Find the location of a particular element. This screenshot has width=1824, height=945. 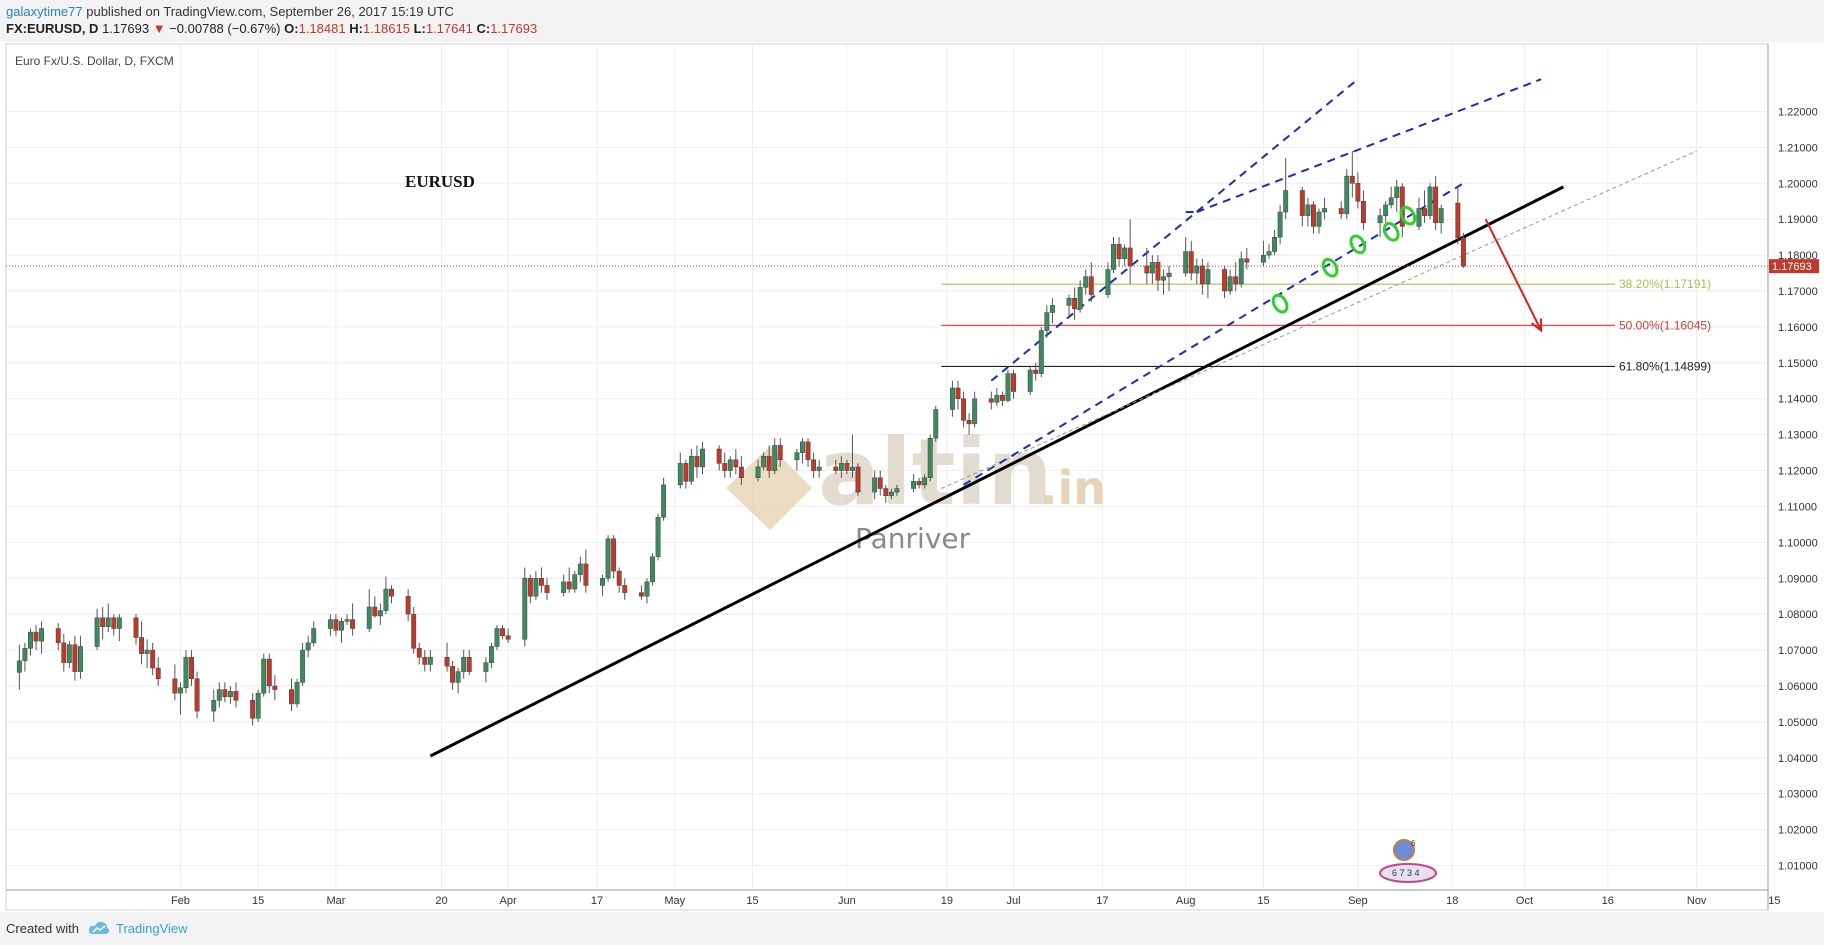

y-tick-label: 1.14000 is located at coordinates (1798, 400).